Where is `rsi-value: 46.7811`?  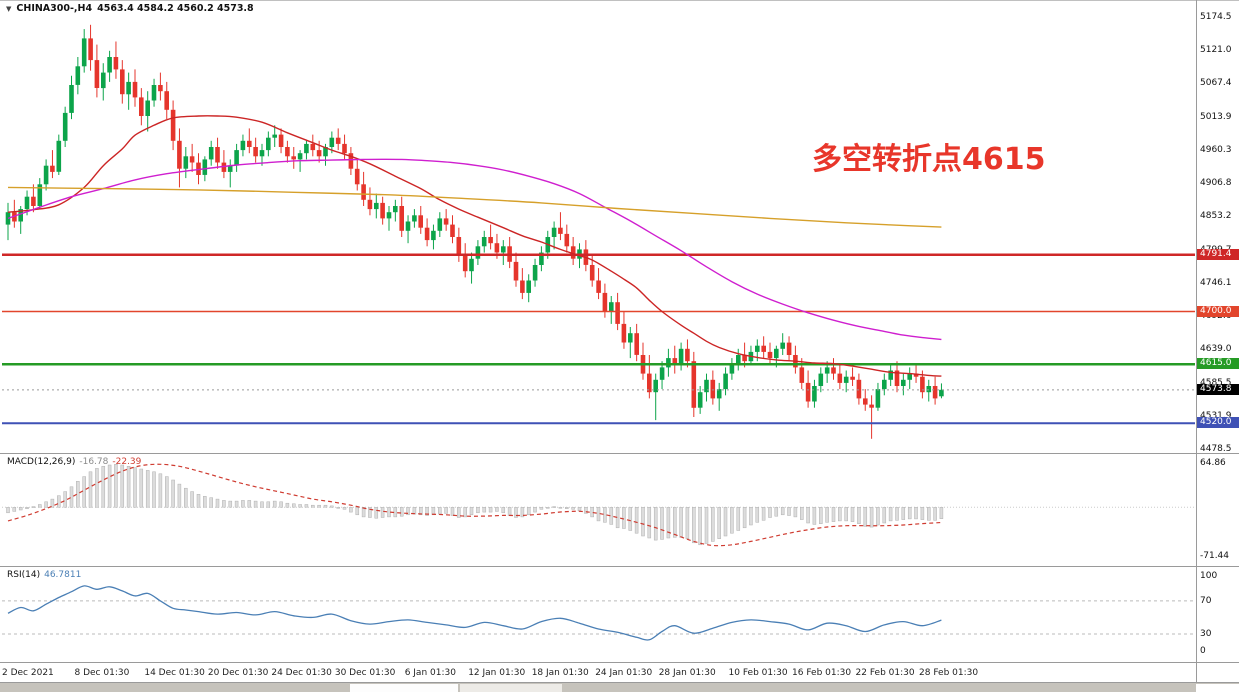 rsi-value: 46.7811 is located at coordinates (63, 575).